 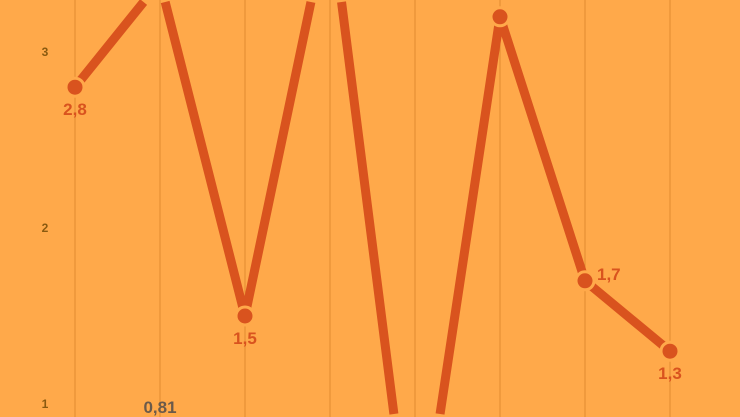 What do you see at coordinates (245, 338) in the screenshot?
I see `data-label: 1,5` at bounding box center [245, 338].